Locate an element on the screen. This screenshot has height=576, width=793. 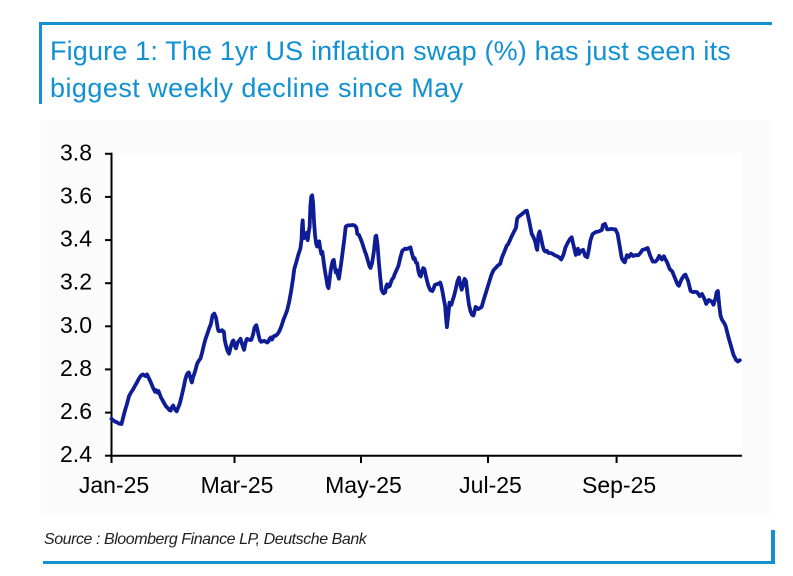
svg-text: 3.4 is located at coordinates (76, 239).